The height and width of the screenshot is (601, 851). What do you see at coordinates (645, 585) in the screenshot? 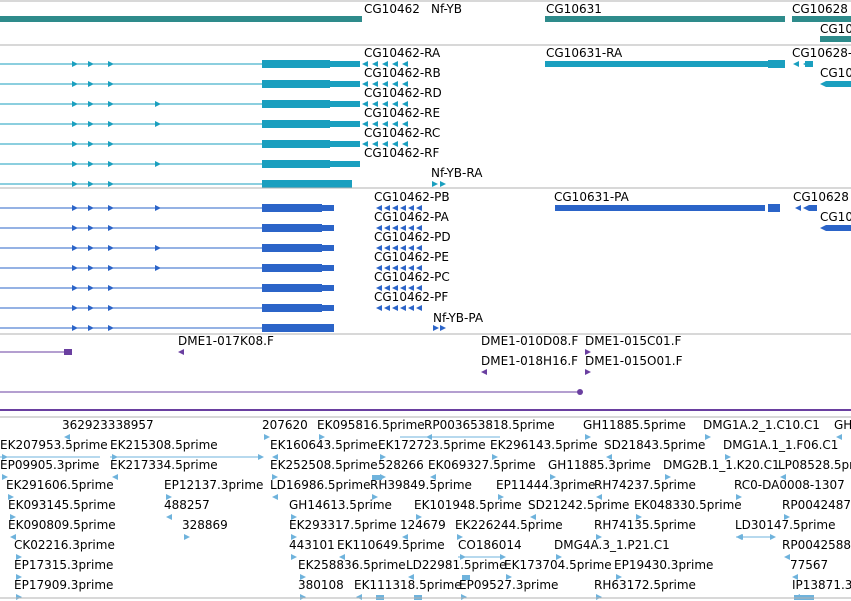
I see `feature-label: RH63172.5prime` at bounding box center [645, 585].